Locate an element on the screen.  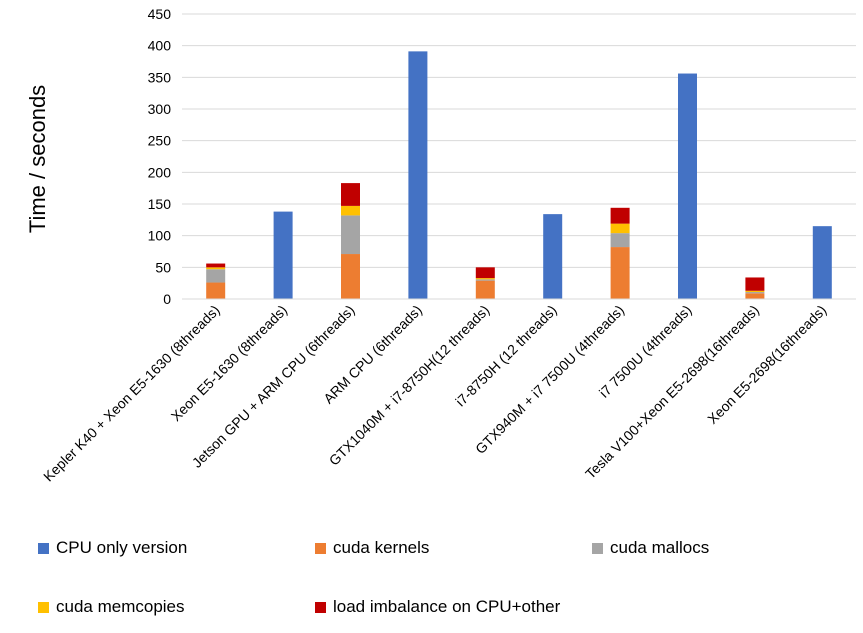
y-tick-label: 50 is located at coordinates (163, 267).